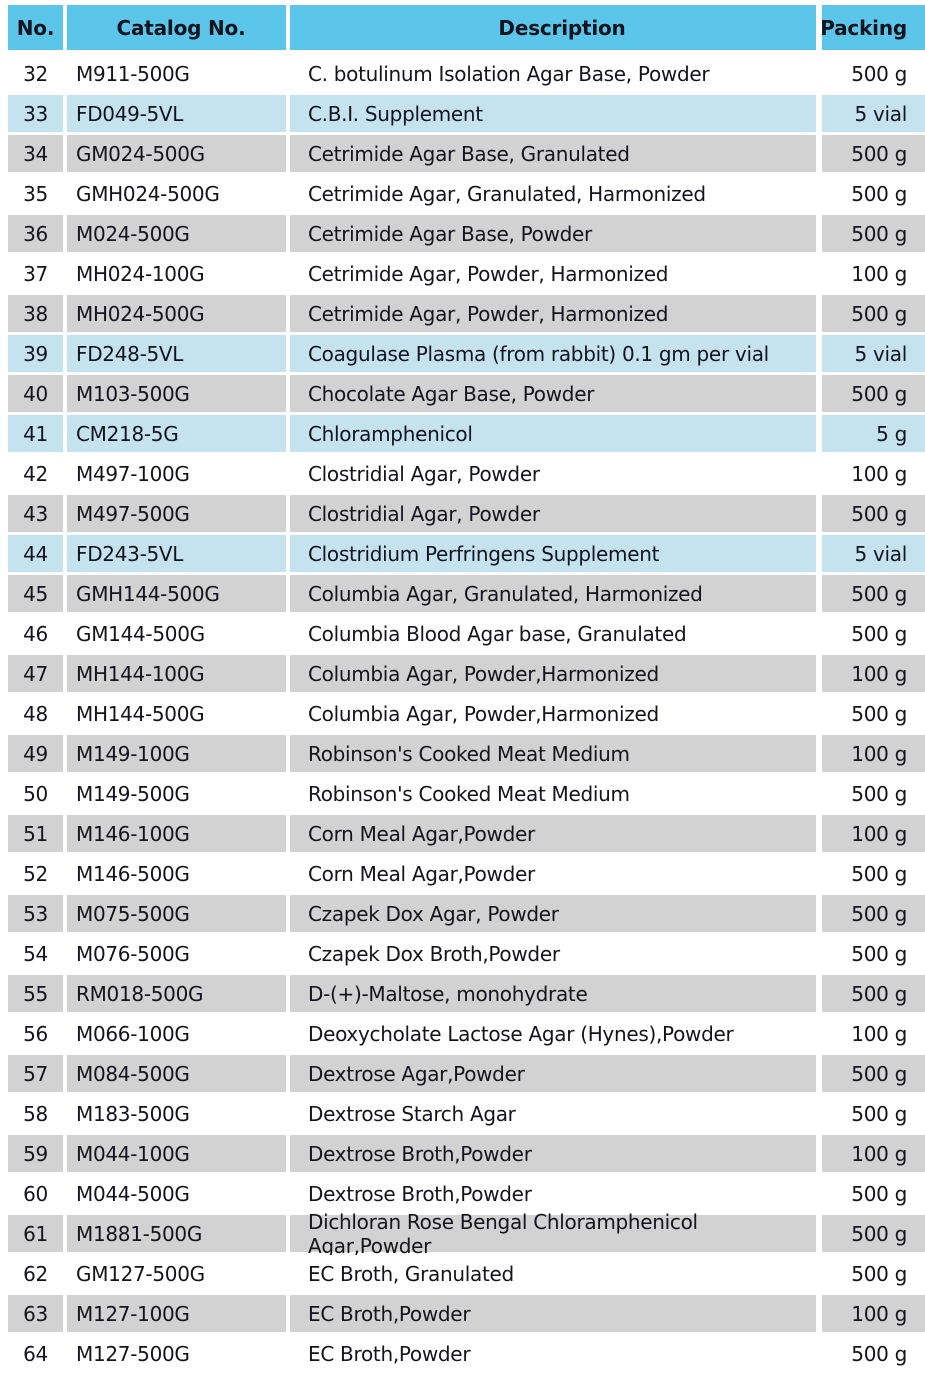 Image resolution: width=925 pixels, height=1375 pixels. I want to click on row-number: 63, so click(35, 1313).